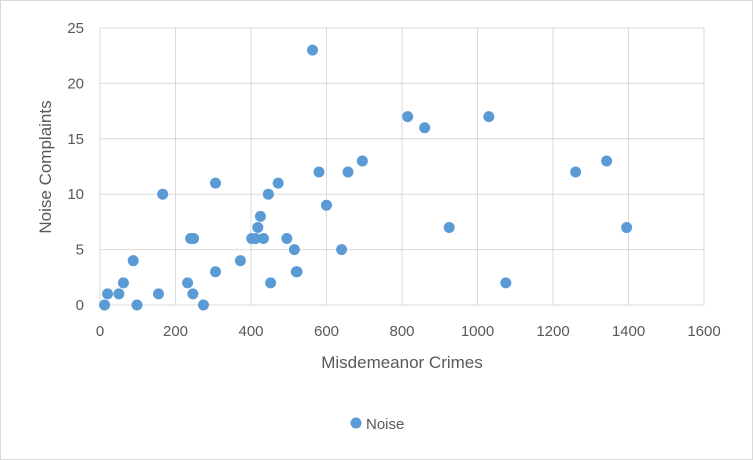  I want to click on y-tick-label: 20, so click(75, 83).